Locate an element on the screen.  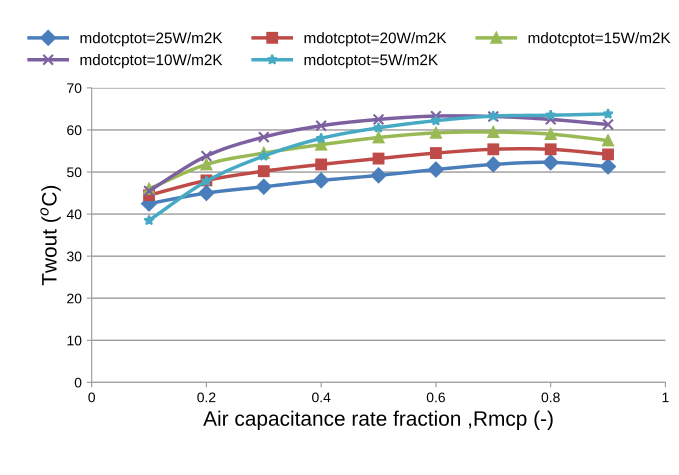
y-axis-title: Twout ($^{o}$C) is located at coordinates (50, 236).